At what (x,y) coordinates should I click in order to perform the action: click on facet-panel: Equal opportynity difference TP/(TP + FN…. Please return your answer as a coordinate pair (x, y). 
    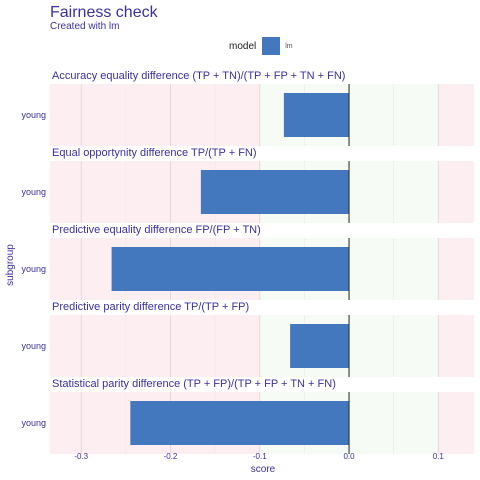
    Looking at the image, I should click on (247, 185).